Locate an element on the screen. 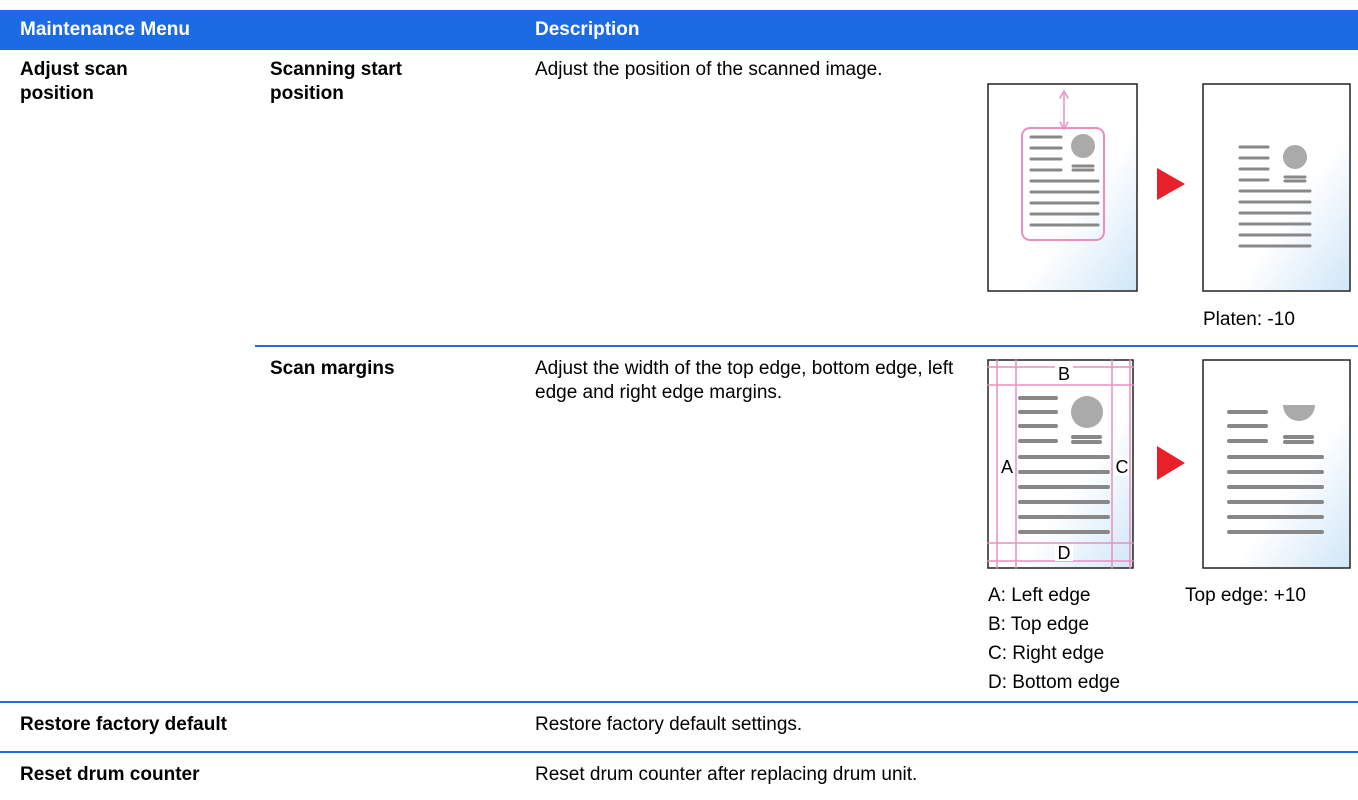 This screenshot has width=1358, height=800. header-cell: Maintenance Menu is located at coordinates (105, 29).